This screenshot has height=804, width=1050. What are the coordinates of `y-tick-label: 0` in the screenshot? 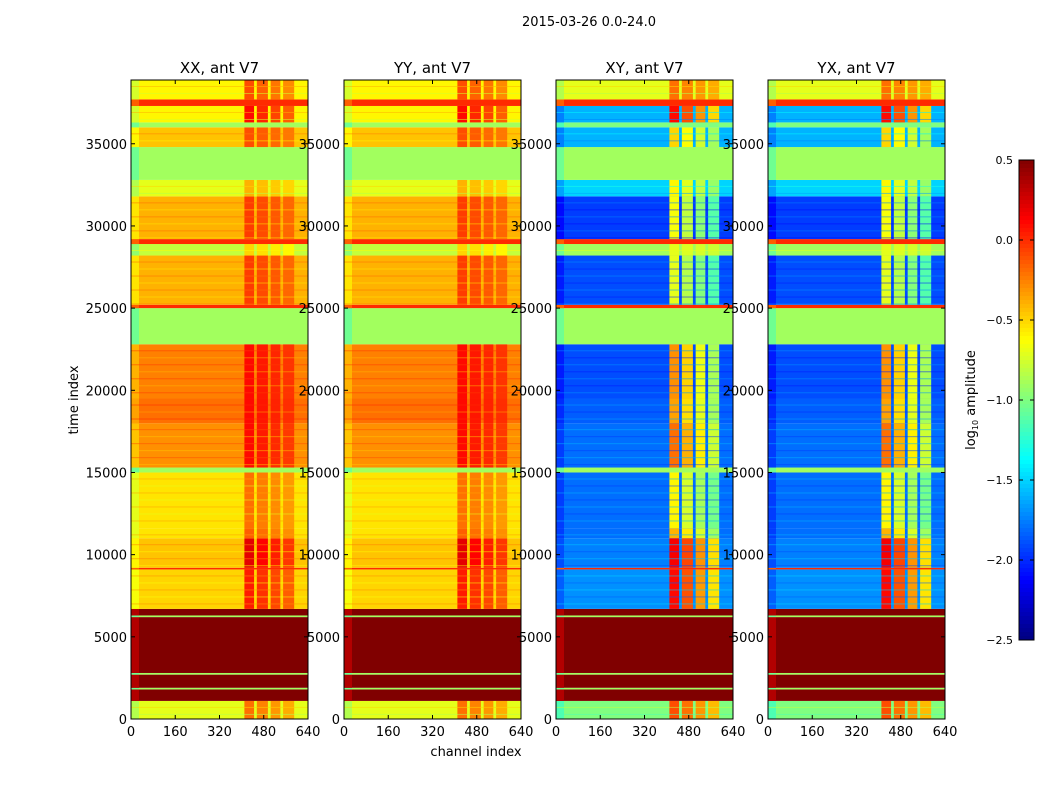 It's located at (336, 720).